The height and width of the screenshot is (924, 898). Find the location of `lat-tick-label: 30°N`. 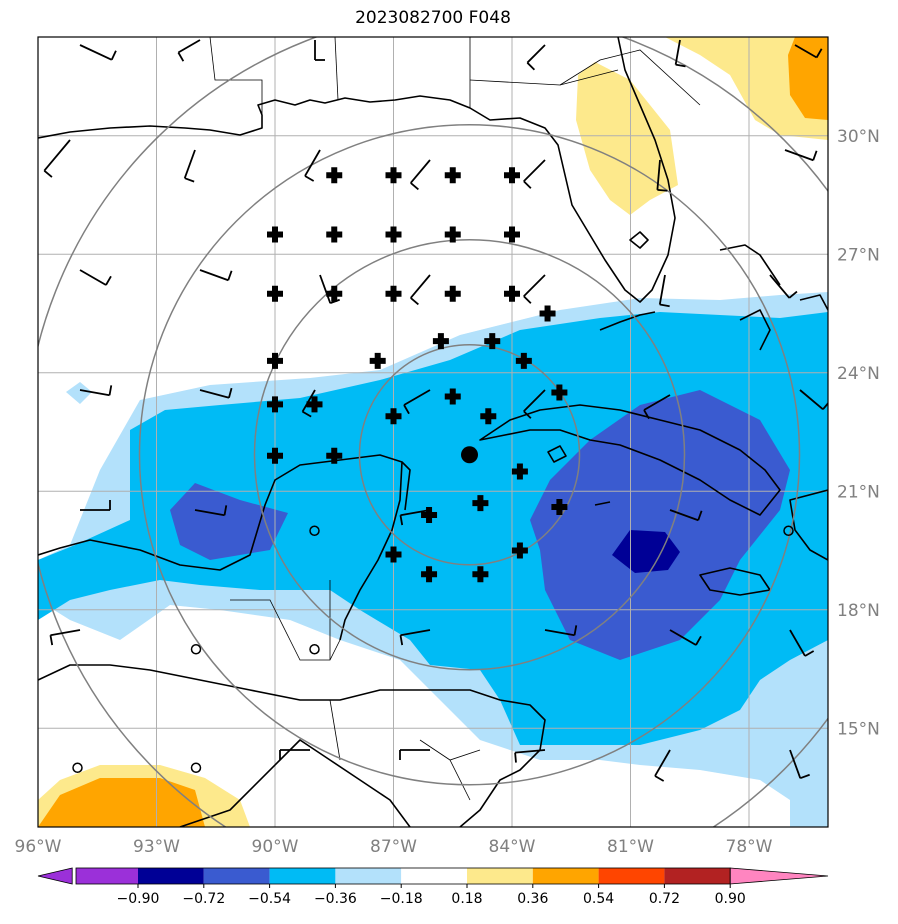

lat-tick-label: 30°N is located at coordinates (858, 137).